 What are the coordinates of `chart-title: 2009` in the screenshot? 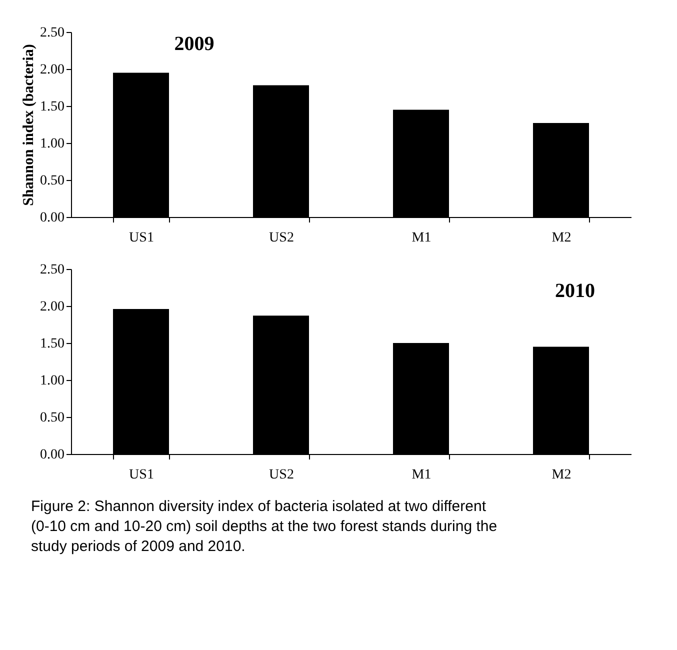 It's located at (194, 44).